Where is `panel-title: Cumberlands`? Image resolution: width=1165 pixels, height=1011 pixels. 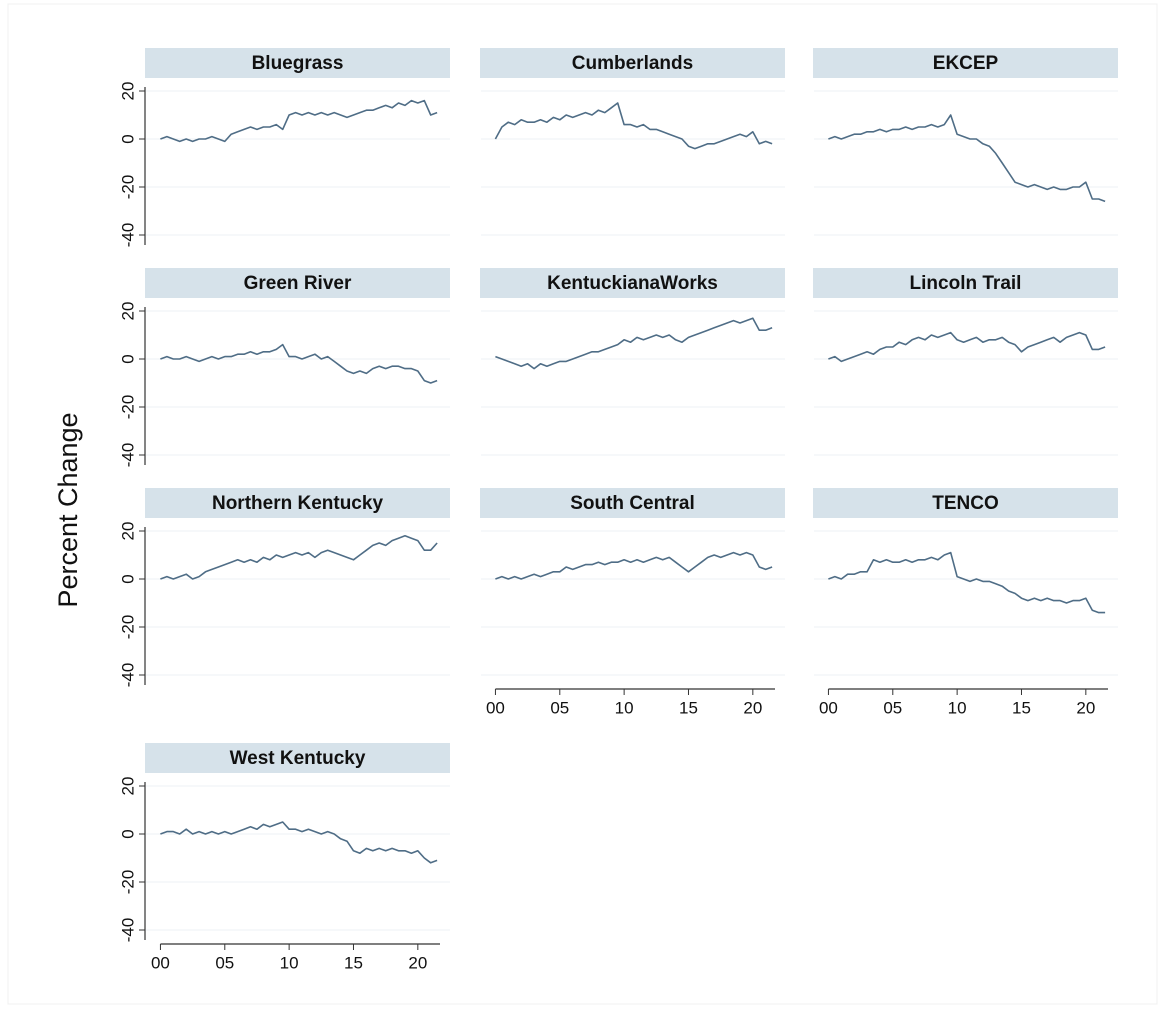 panel-title: Cumberlands is located at coordinates (632, 63).